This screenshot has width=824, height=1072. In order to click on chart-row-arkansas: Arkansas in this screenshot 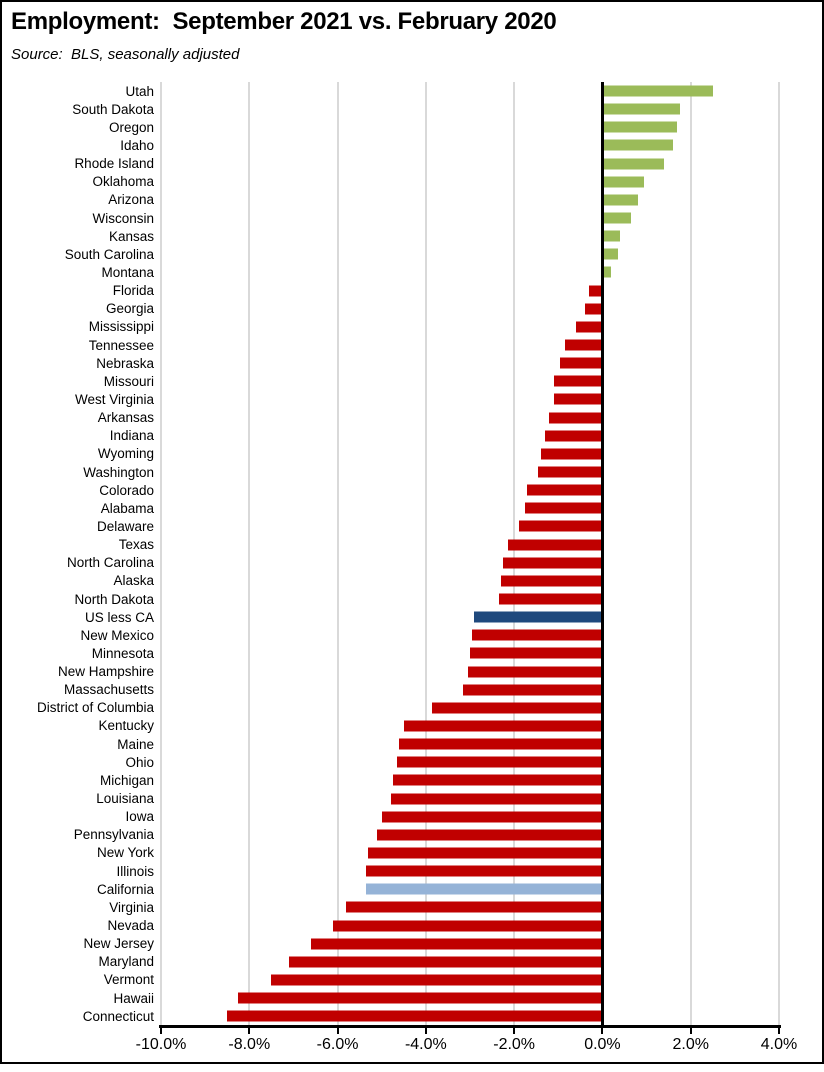, I will do `click(412, 418)`.